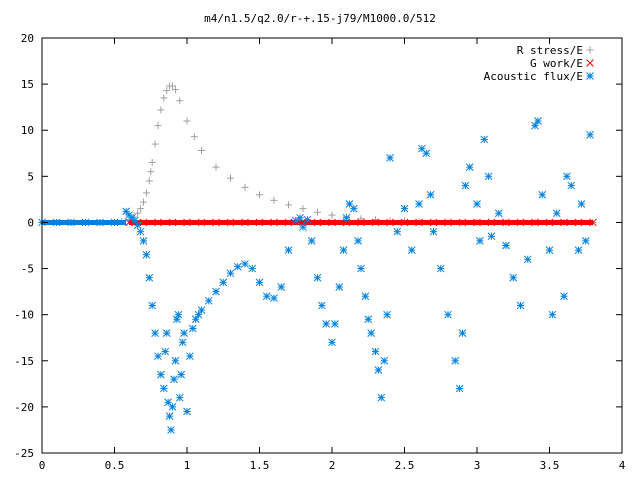  Describe the element at coordinates (187, 465) in the screenshot. I see `x-tick-label: 1` at that location.